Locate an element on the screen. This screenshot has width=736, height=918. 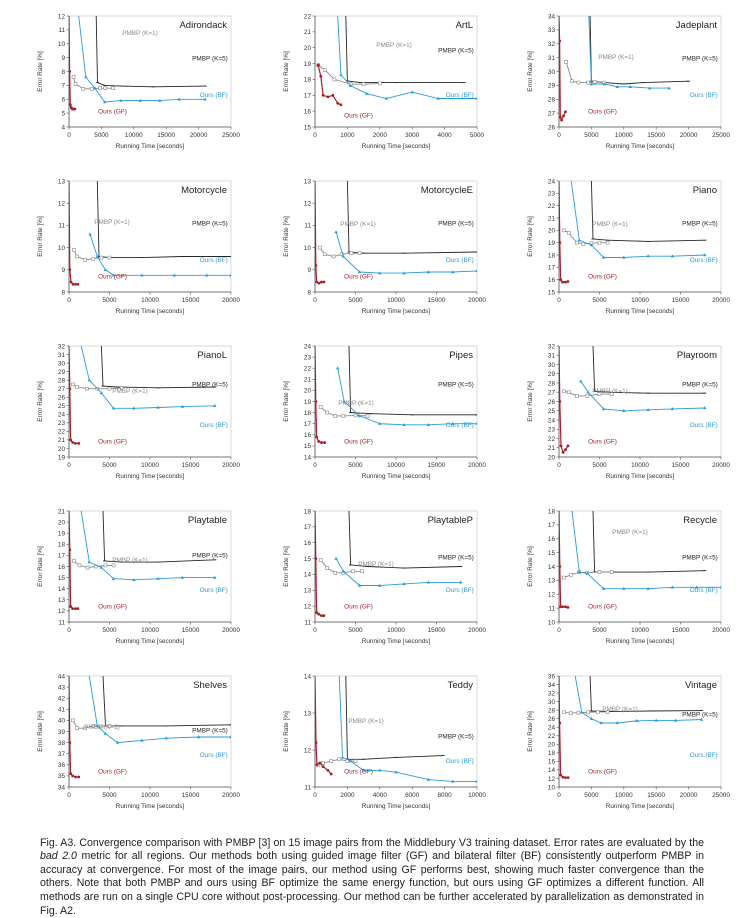
y-tick-label: 20 is located at coordinates (552, 231).